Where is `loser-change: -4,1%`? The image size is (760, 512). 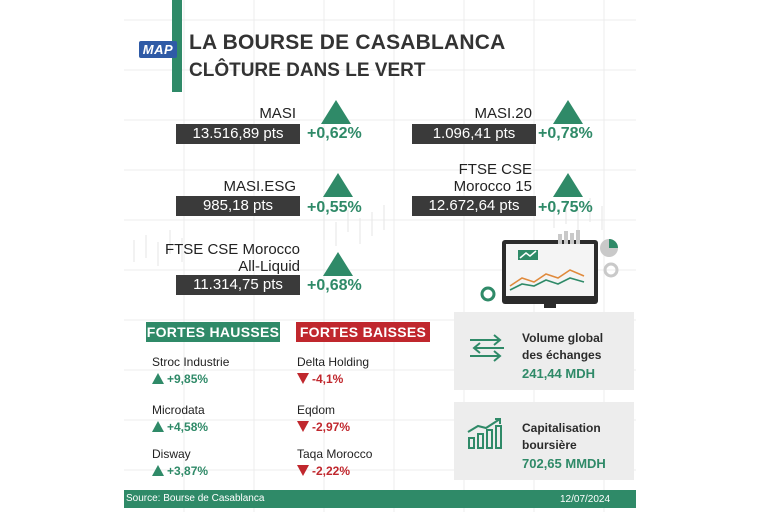
loser-change: -4,1% is located at coordinates (320, 379).